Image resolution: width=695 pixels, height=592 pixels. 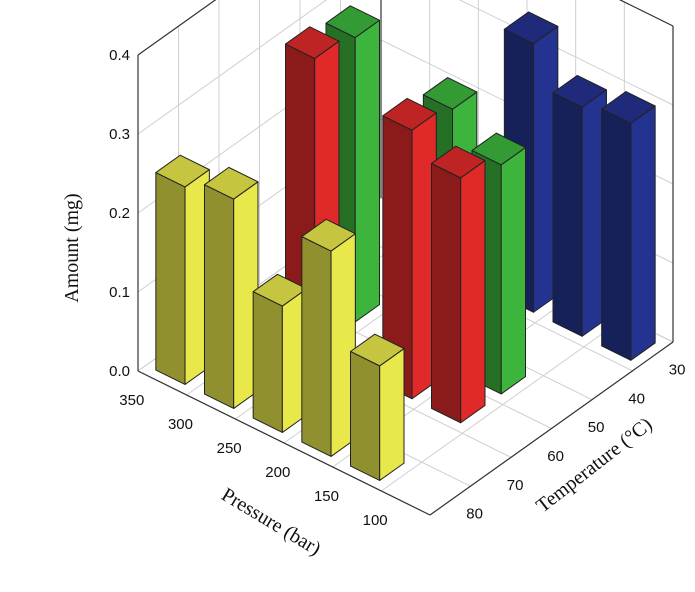 What do you see at coordinates (515, 485) in the screenshot?
I see `y-tick-label: 70` at bounding box center [515, 485].